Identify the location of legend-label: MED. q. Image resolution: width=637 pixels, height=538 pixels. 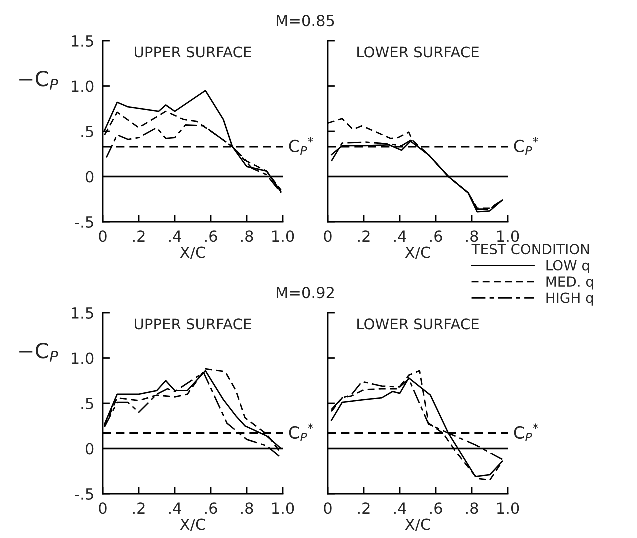
(570, 283).